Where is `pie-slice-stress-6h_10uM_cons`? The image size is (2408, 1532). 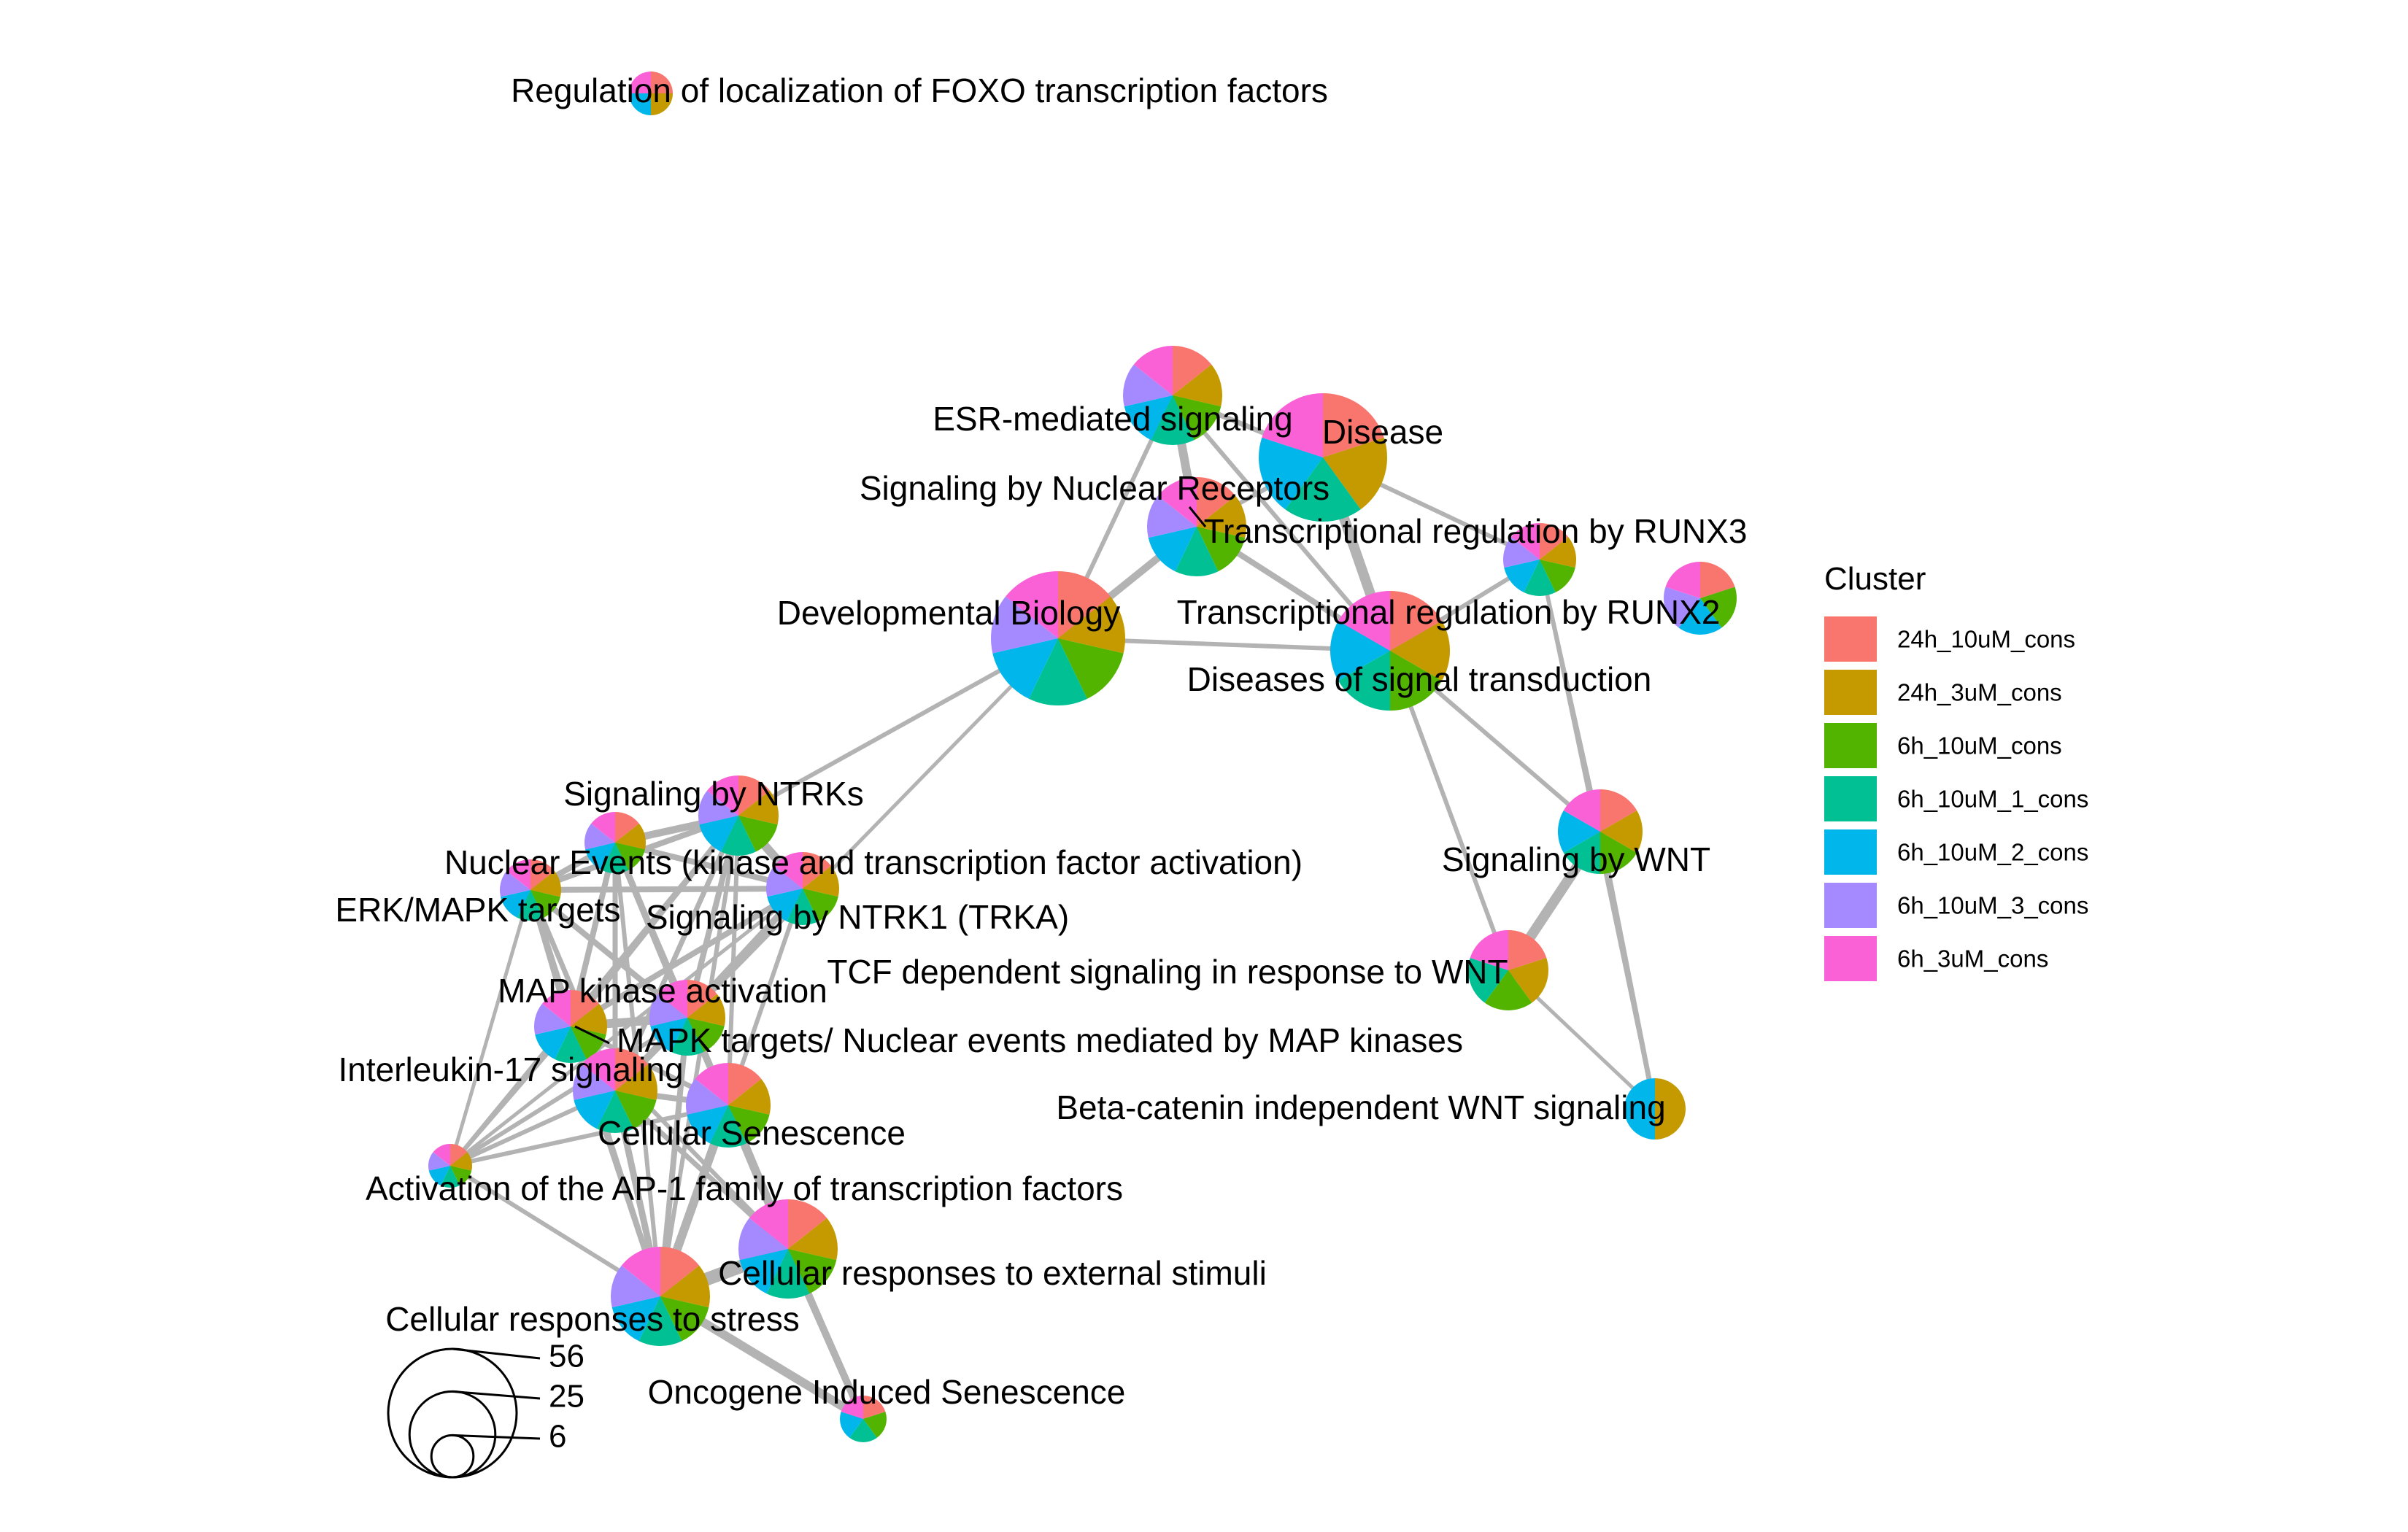 pie-slice-stress-6h_10uM_cons is located at coordinates (684, 1319).